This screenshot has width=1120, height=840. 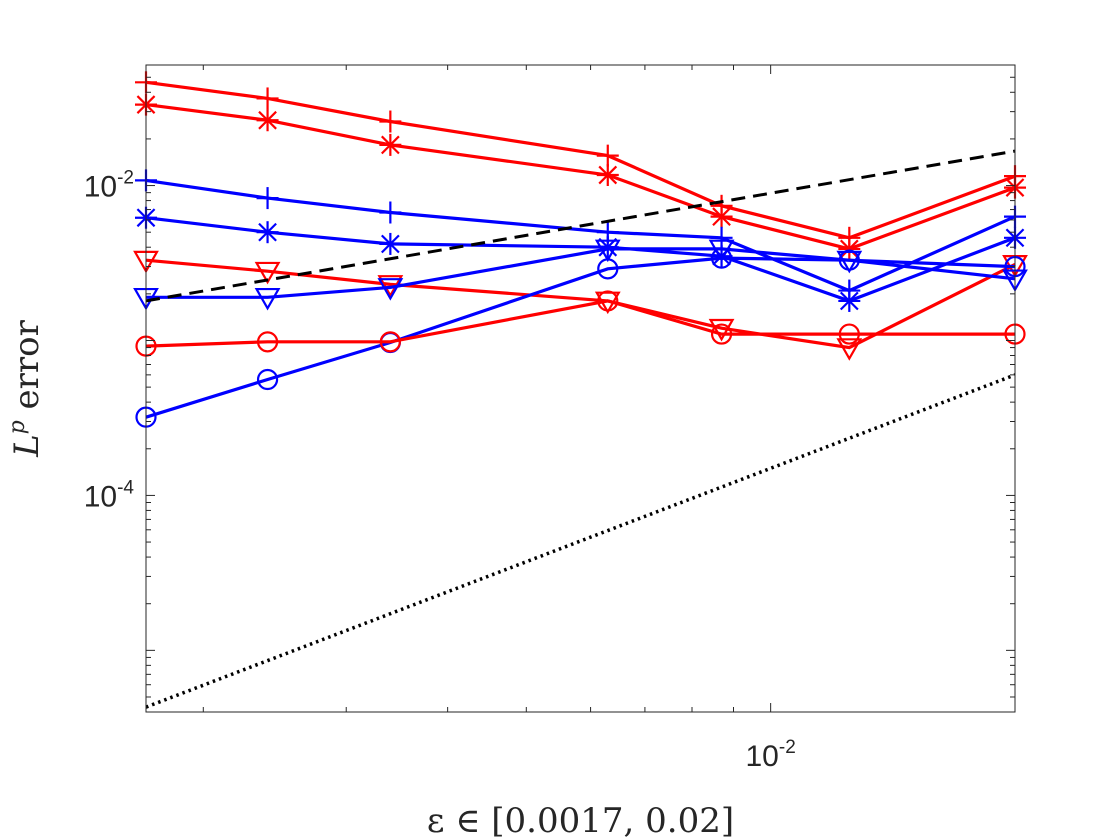 What do you see at coordinates (580, 820) in the screenshot?
I see `x-axis-label: ε ∈ [0.0017, 0.02]` at bounding box center [580, 820].